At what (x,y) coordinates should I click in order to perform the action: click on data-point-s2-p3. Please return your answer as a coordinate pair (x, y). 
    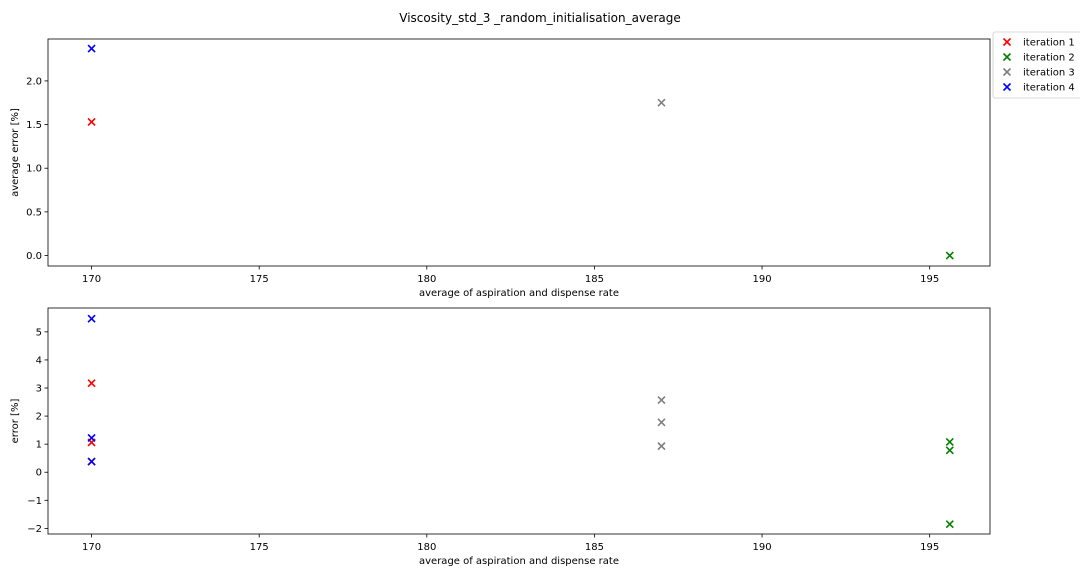
    Looking at the image, I should click on (949, 524).